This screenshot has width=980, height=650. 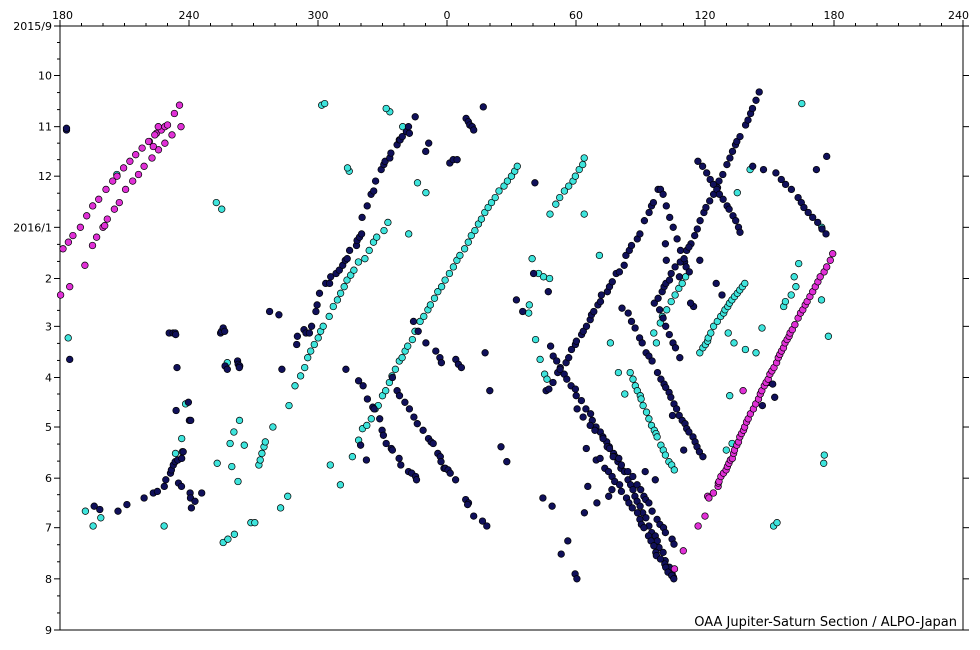 What do you see at coordinates (576, 15) in the screenshot?
I see `x-tick-label: 60` at bounding box center [576, 15].